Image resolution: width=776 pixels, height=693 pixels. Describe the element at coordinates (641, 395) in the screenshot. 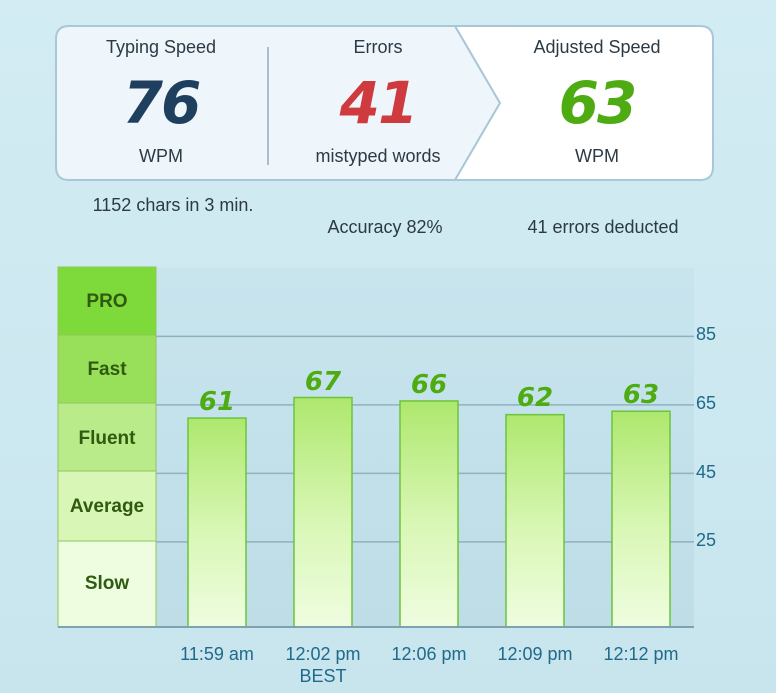

I see `bar-value-label: 63` at that location.